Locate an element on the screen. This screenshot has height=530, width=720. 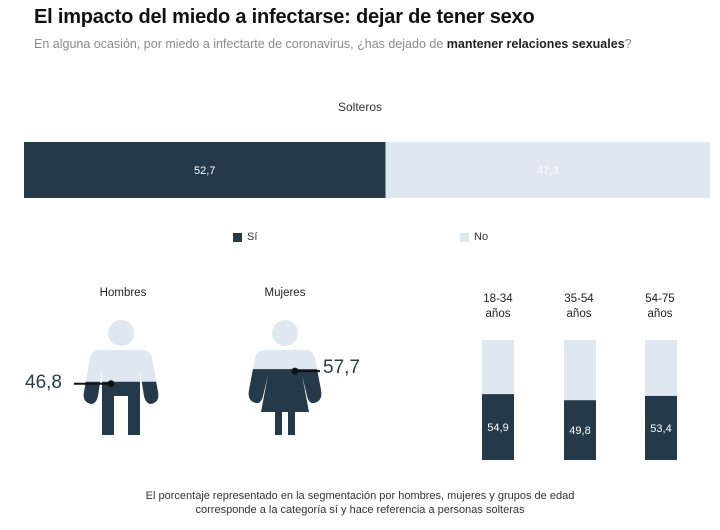
subtitle-emphasis: mantener relaciones sexuales is located at coordinates (535, 44).